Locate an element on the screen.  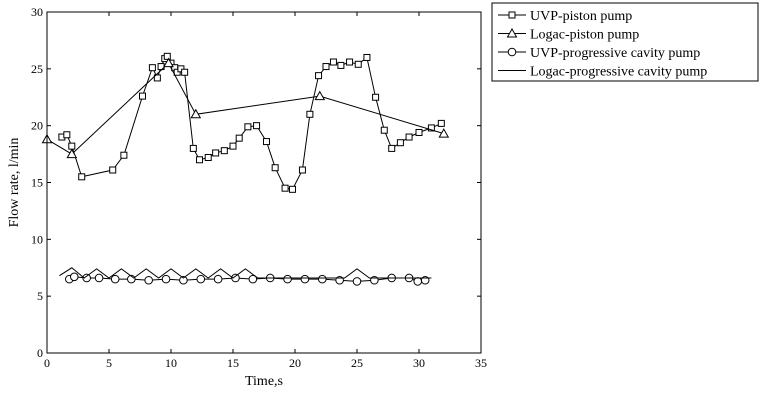
legend-label: Logac-piston pump is located at coordinates (584, 35).